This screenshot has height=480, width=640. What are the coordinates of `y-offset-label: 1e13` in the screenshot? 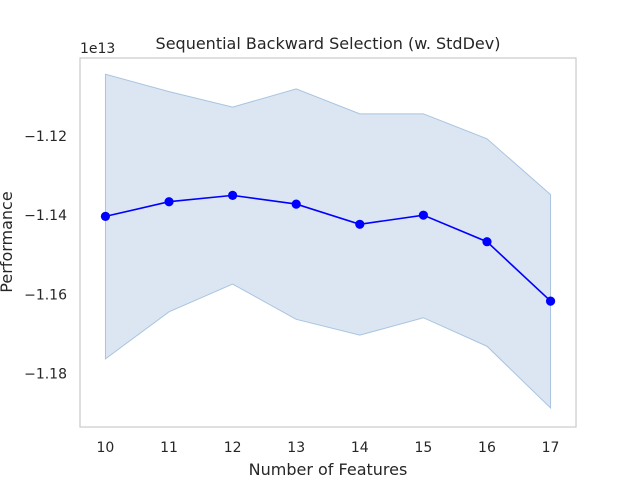 It's located at (97, 49).